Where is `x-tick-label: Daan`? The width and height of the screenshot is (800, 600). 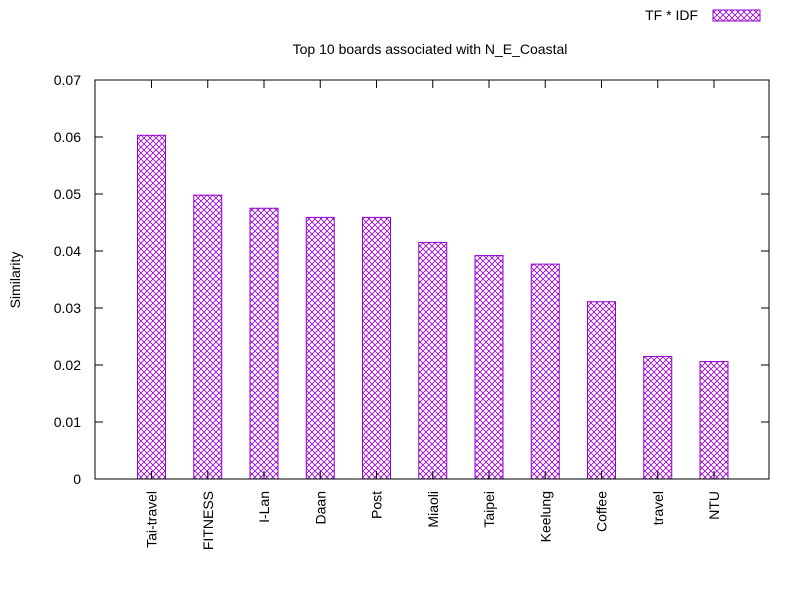 x-tick-label: Daan is located at coordinates (320, 507).